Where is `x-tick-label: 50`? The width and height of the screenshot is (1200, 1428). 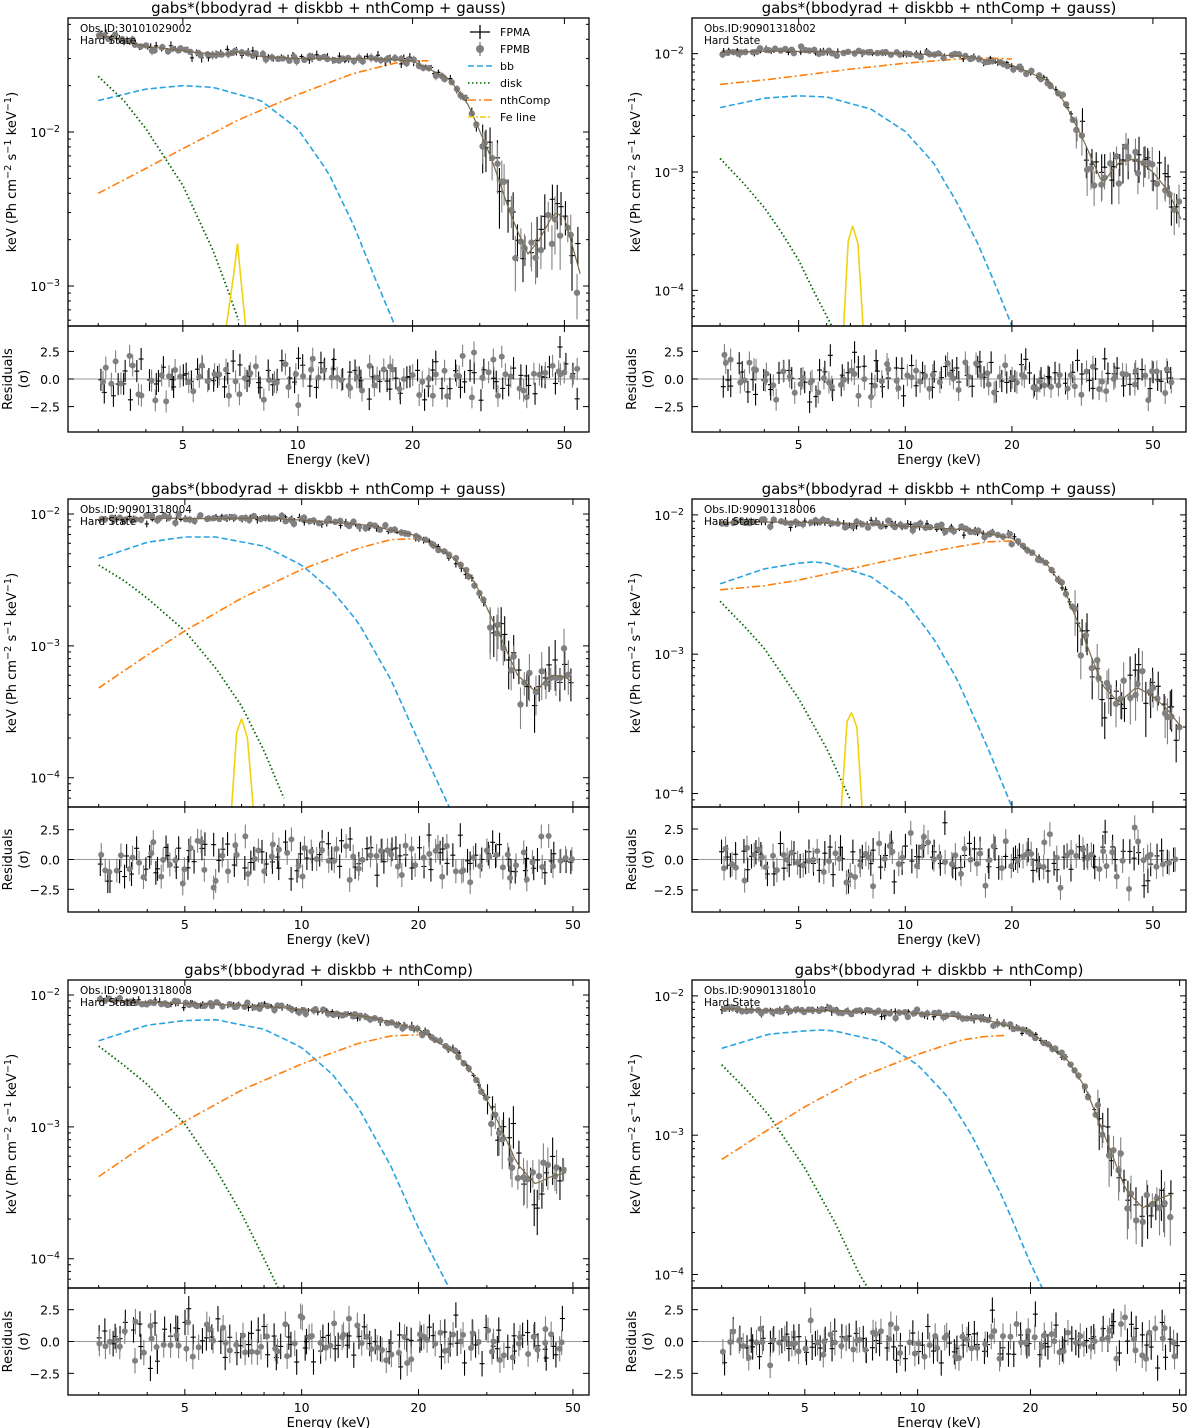 x-tick-label: 50 is located at coordinates (564, 444).